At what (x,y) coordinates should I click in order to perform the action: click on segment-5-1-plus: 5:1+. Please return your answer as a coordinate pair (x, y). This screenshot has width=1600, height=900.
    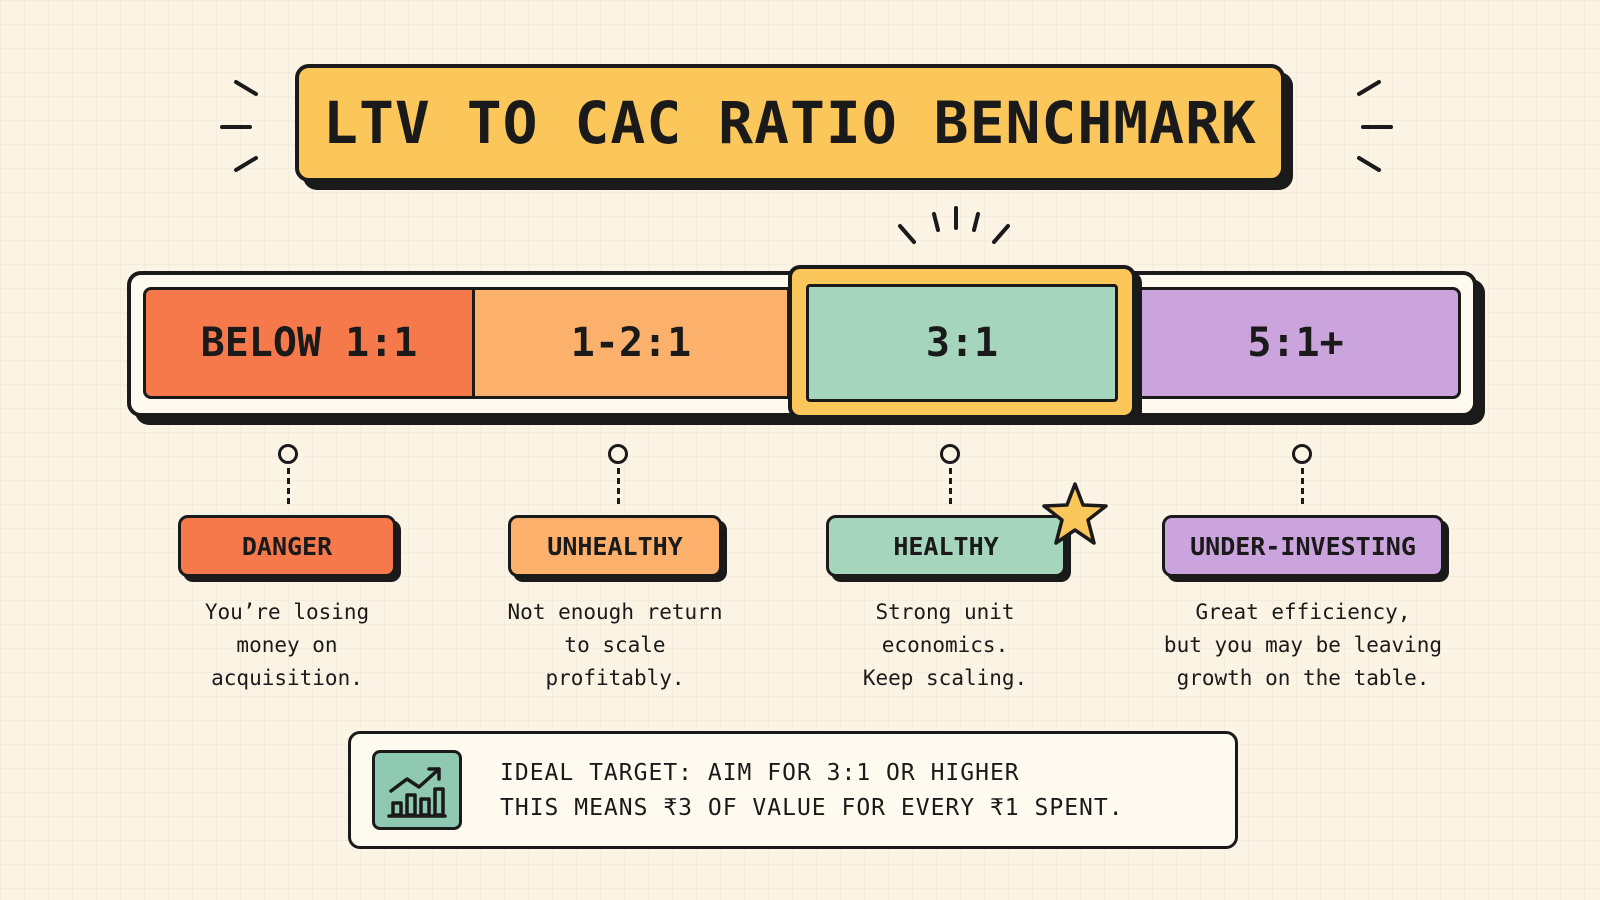
    Looking at the image, I should click on (1295, 343).